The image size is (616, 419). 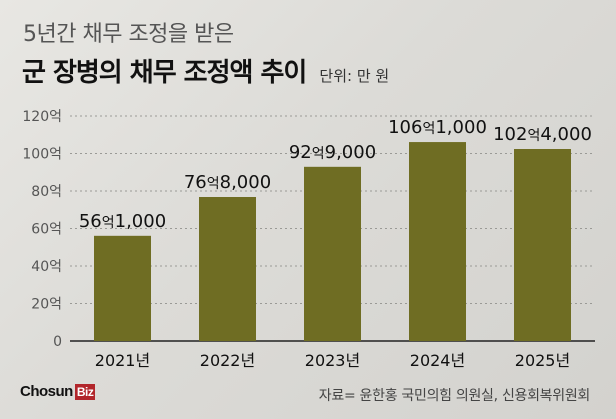 What do you see at coordinates (164, 73) in the screenshot?
I see `chart-title: 군 장병의 채무 조정액 추이` at bounding box center [164, 73].